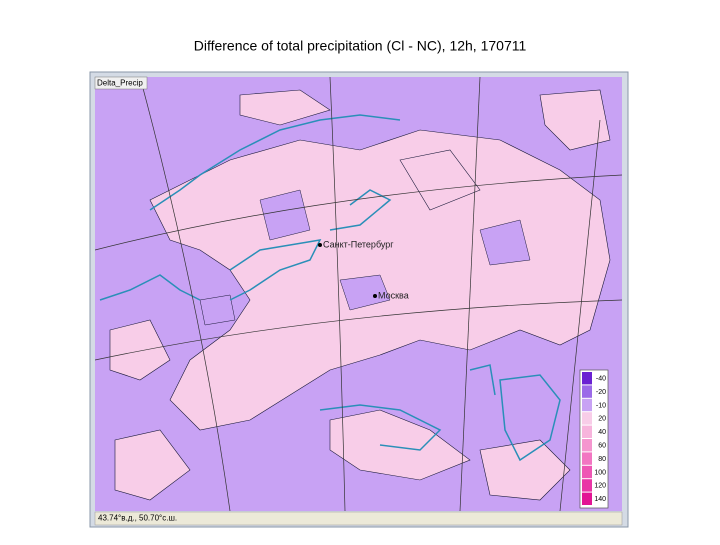  What do you see at coordinates (600, 499) in the screenshot?
I see `legend-label: 140` at bounding box center [600, 499].